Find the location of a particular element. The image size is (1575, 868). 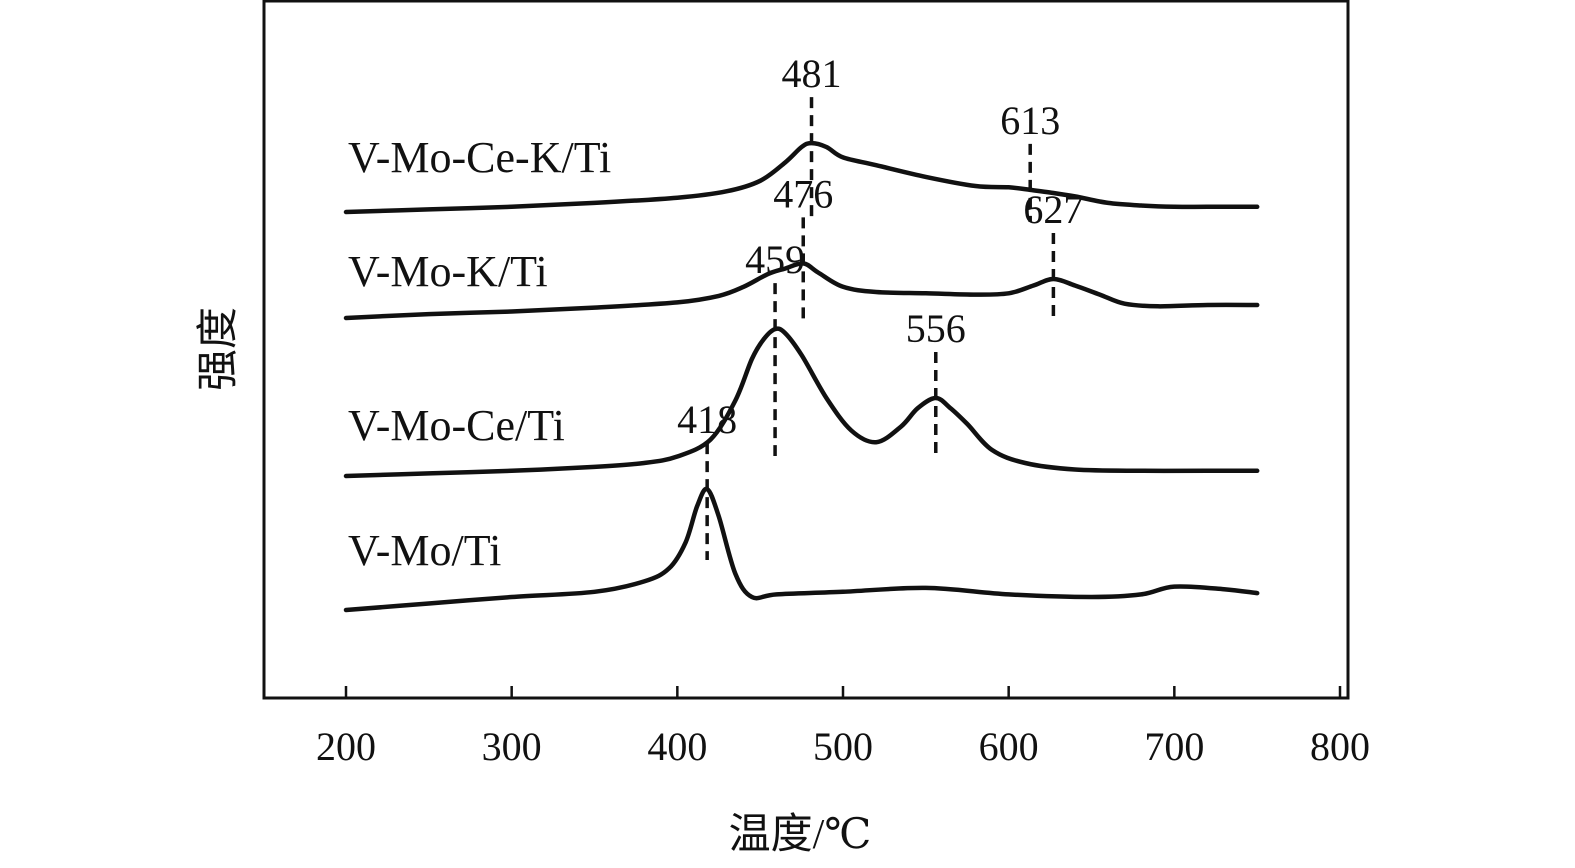

x-tick-label: 500 is located at coordinates (843, 746).